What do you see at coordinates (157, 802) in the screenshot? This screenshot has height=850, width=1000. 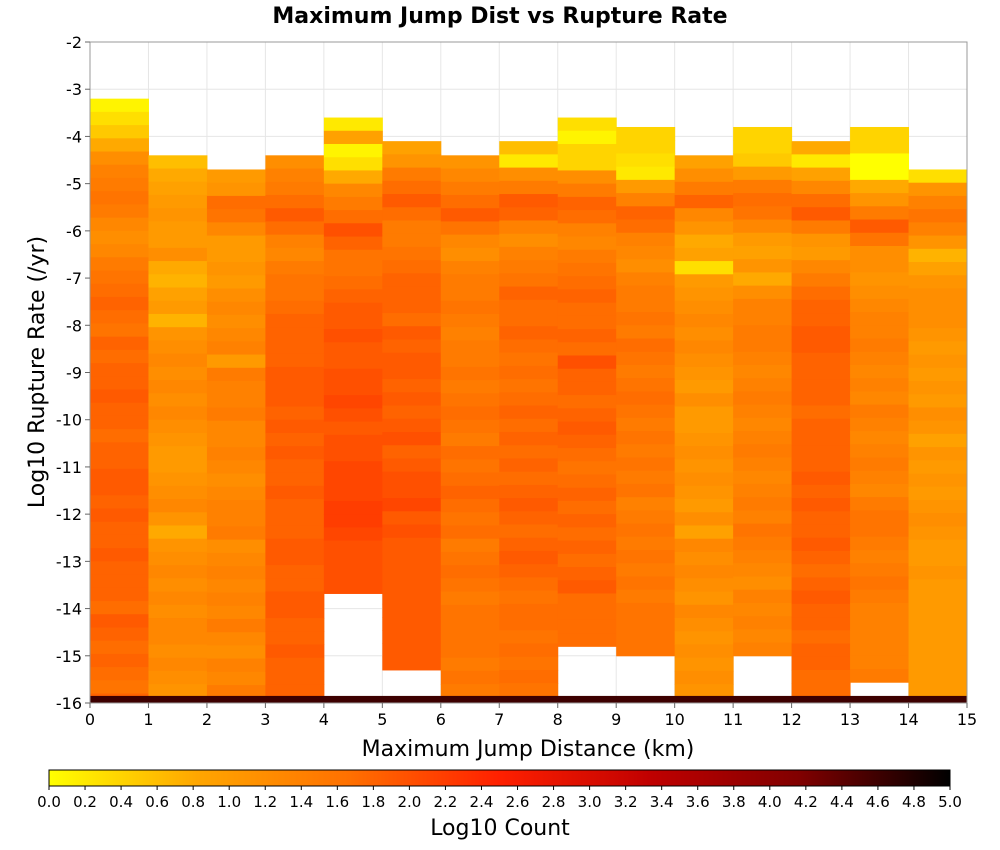 I see `colorbar-tick-label: 0.6` at bounding box center [157, 802].